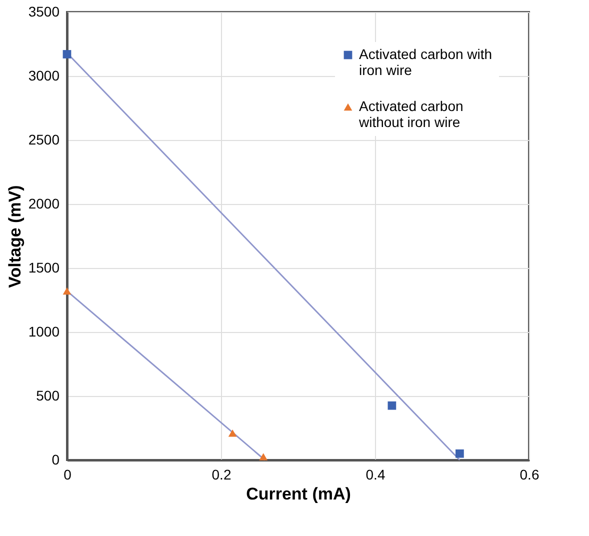 The height and width of the screenshot is (536, 589). I want to click on legend-label: Activated carbon with iron wire, so click(425, 62).